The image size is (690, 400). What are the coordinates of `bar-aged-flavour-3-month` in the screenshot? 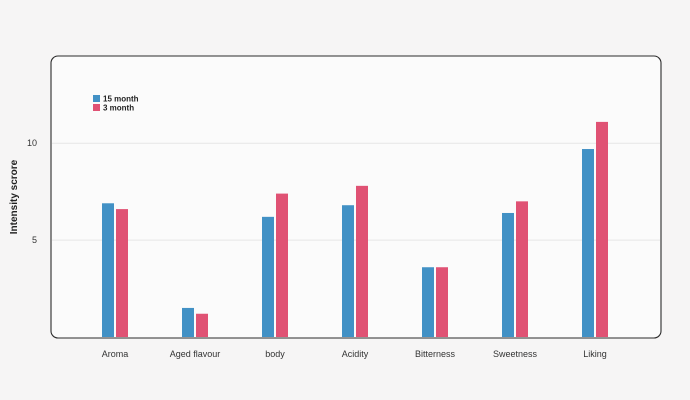 It's located at (202, 325).